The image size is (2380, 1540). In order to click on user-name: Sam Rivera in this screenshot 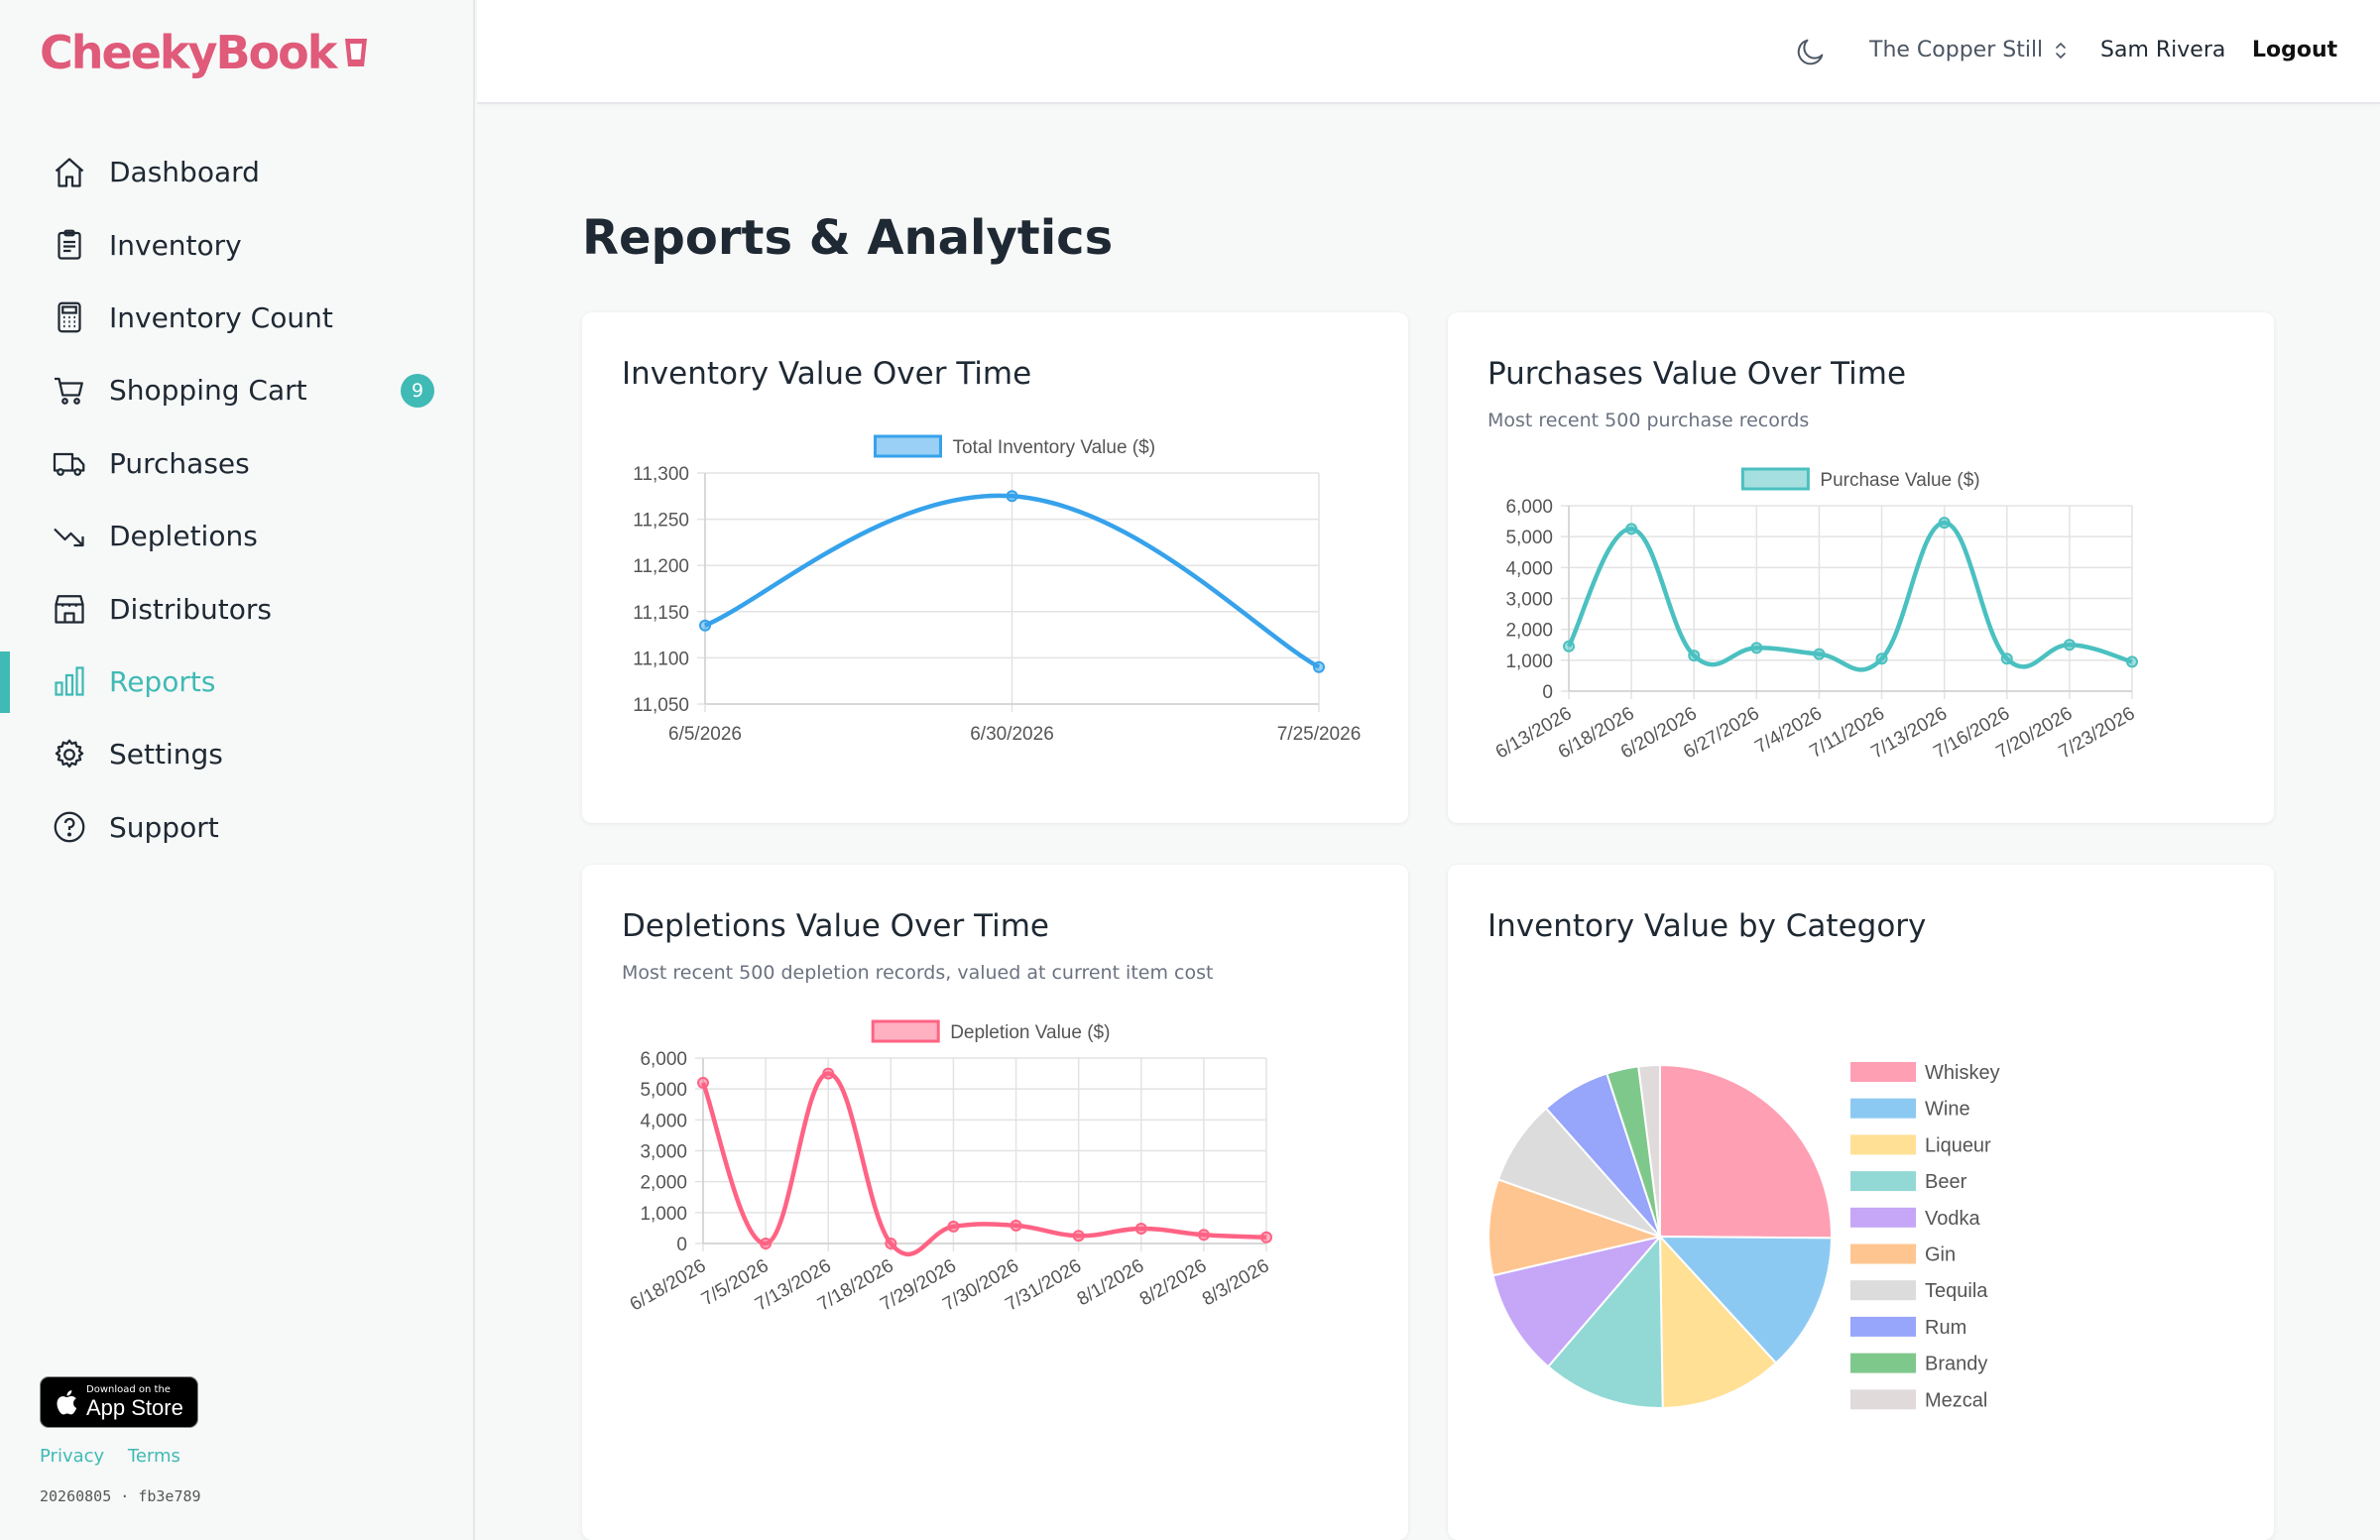, I will do `click(2163, 50)`.